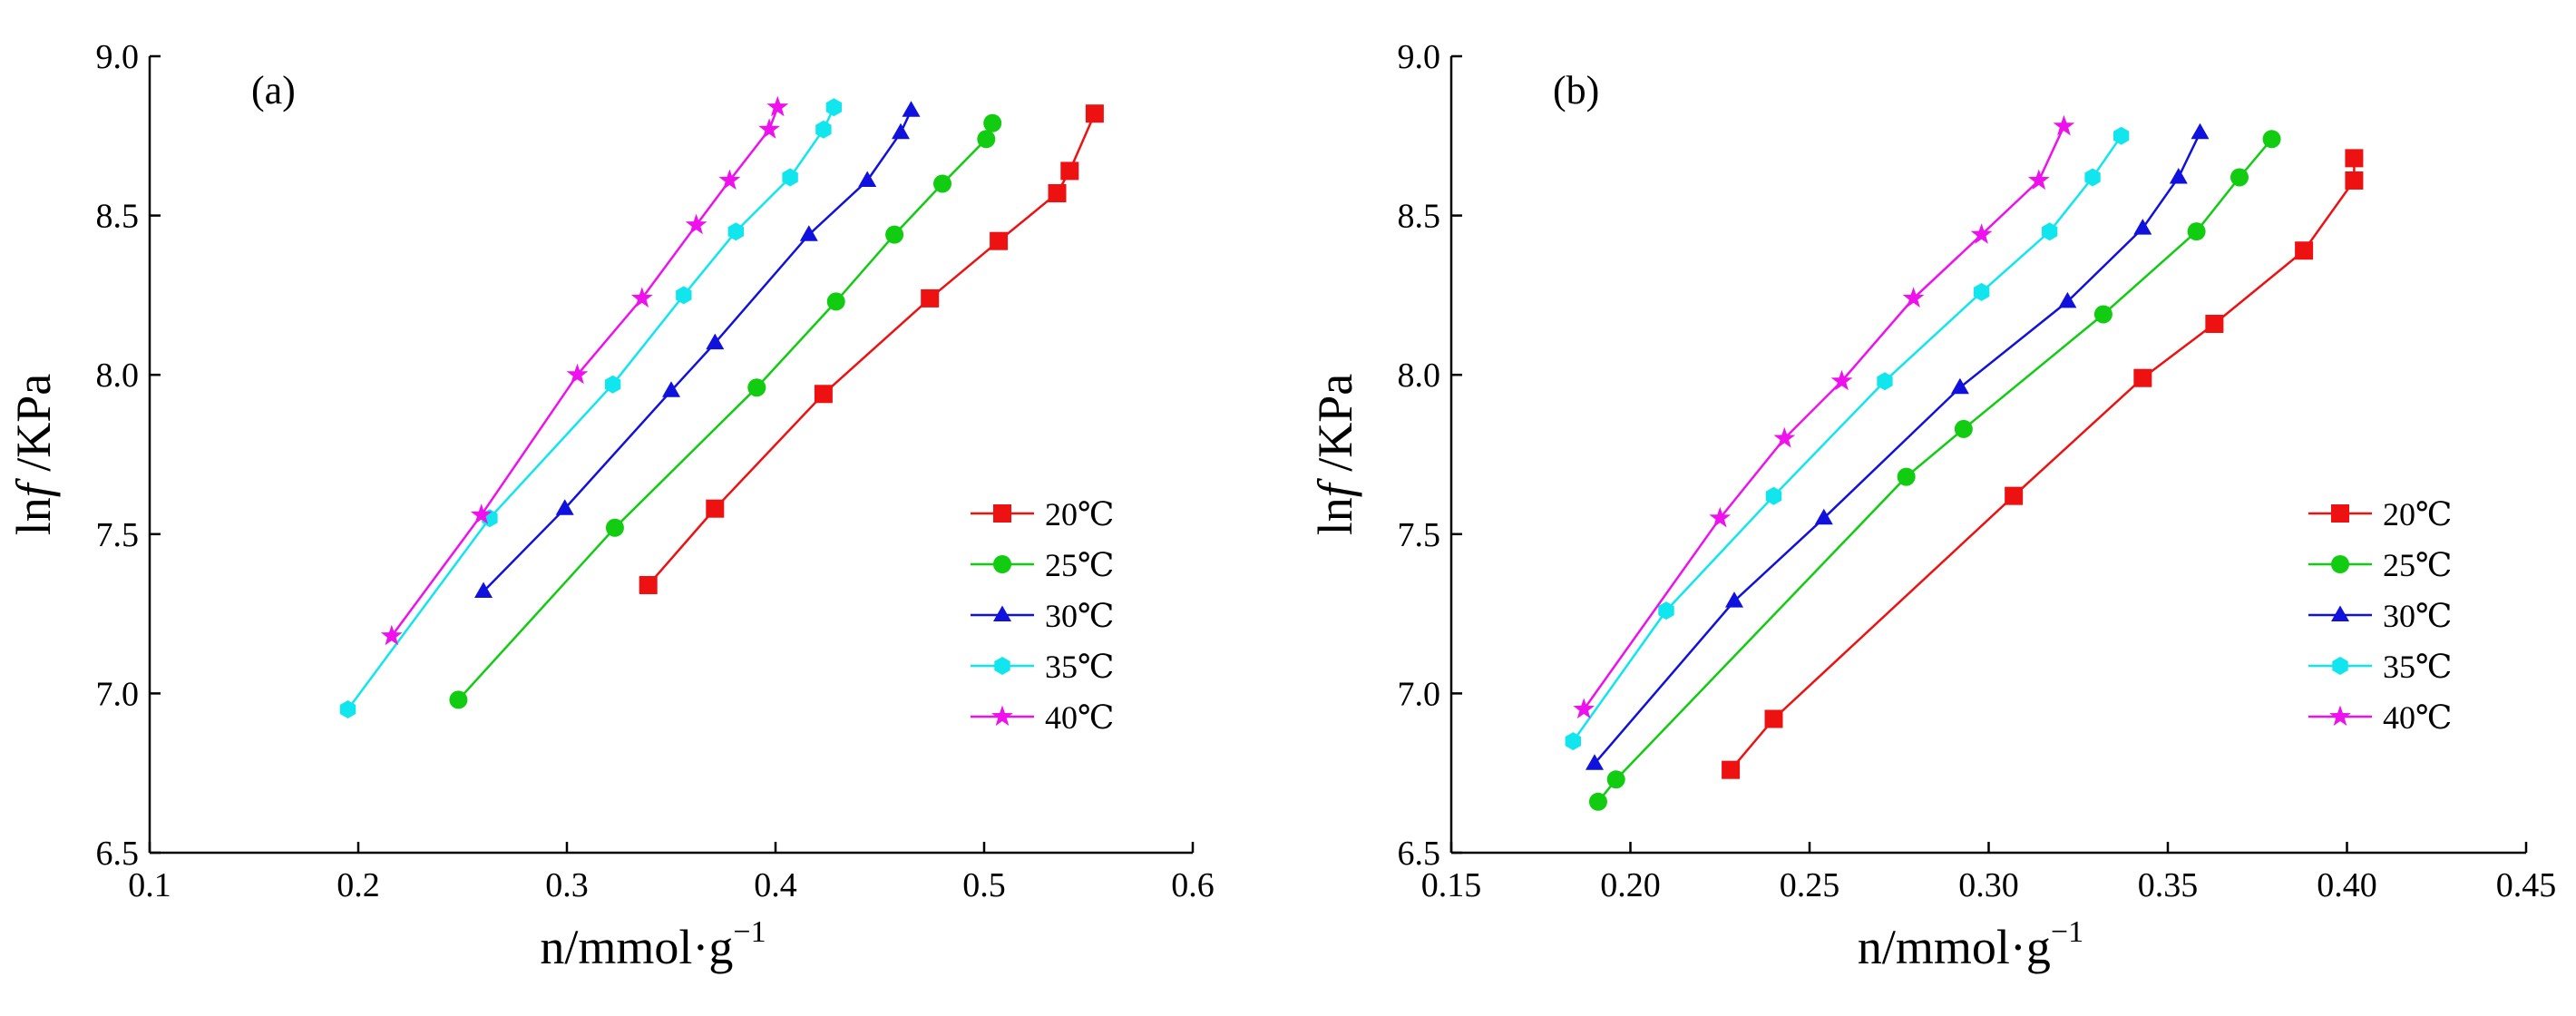  I want to click on x-tick-label: 0.45, so click(2526, 885).